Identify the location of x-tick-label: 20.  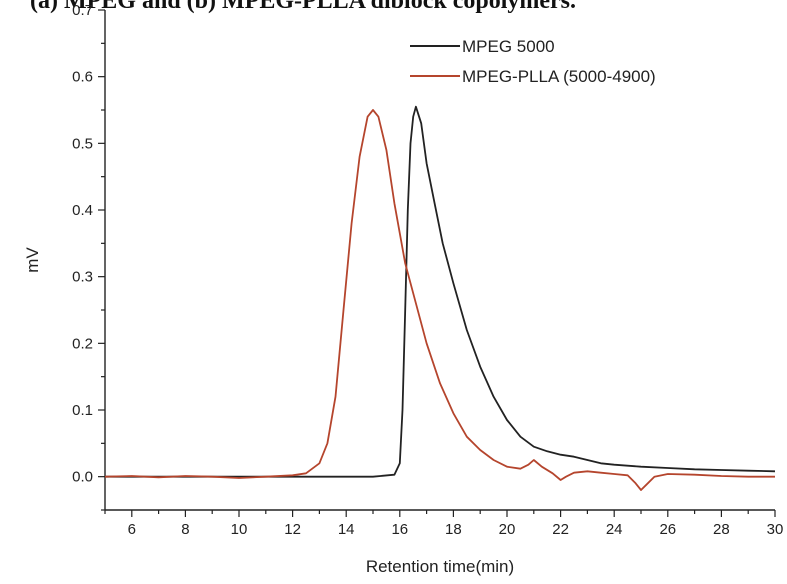
(507, 529).